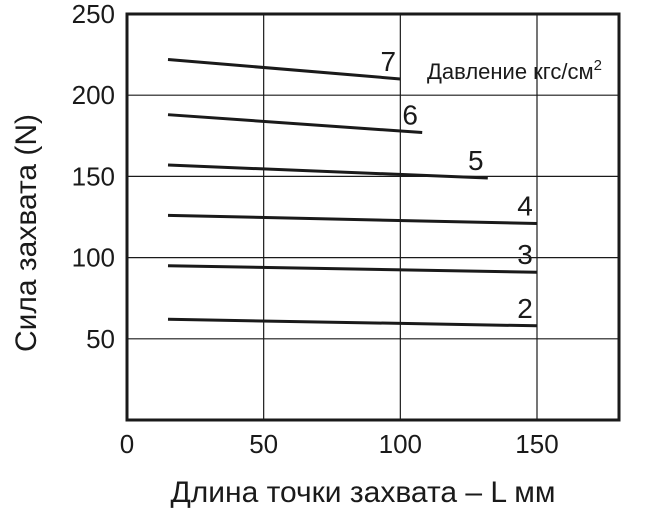 The image size is (666, 518). I want to click on x-axis-ticks: 0 50 100 150, so click(339, 444).